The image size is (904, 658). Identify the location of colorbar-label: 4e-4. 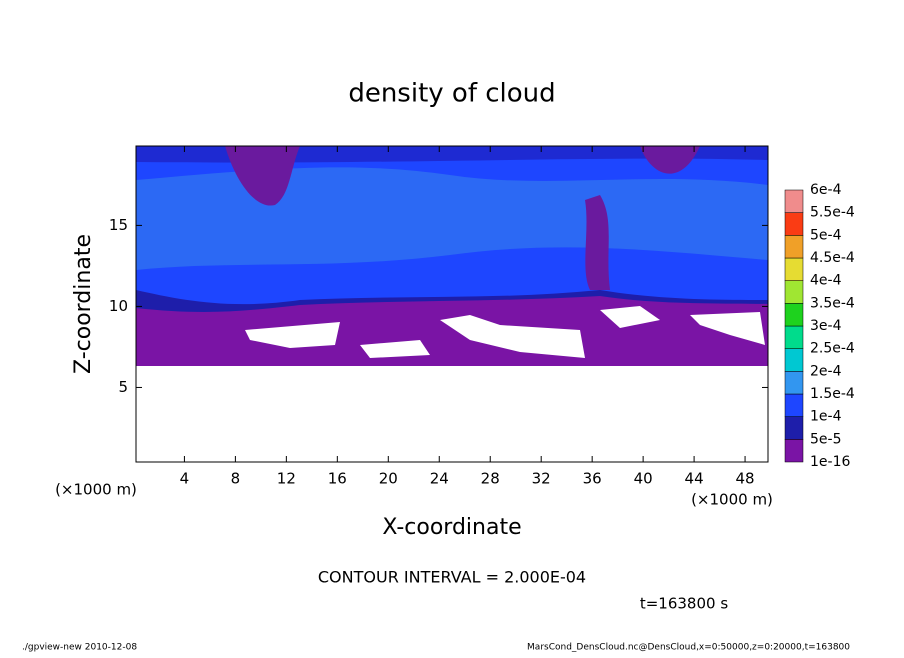
(826, 281).